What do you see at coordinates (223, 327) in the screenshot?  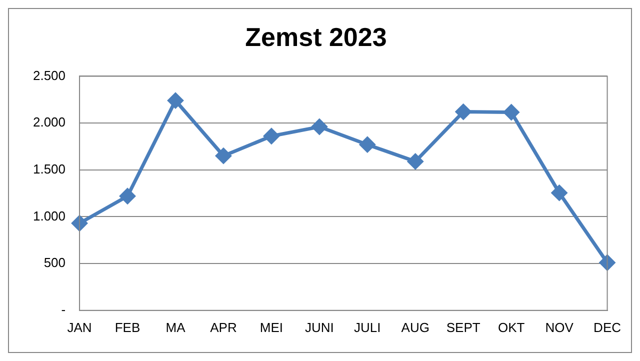 I see `x-tick-label: APR` at bounding box center [223, 327].